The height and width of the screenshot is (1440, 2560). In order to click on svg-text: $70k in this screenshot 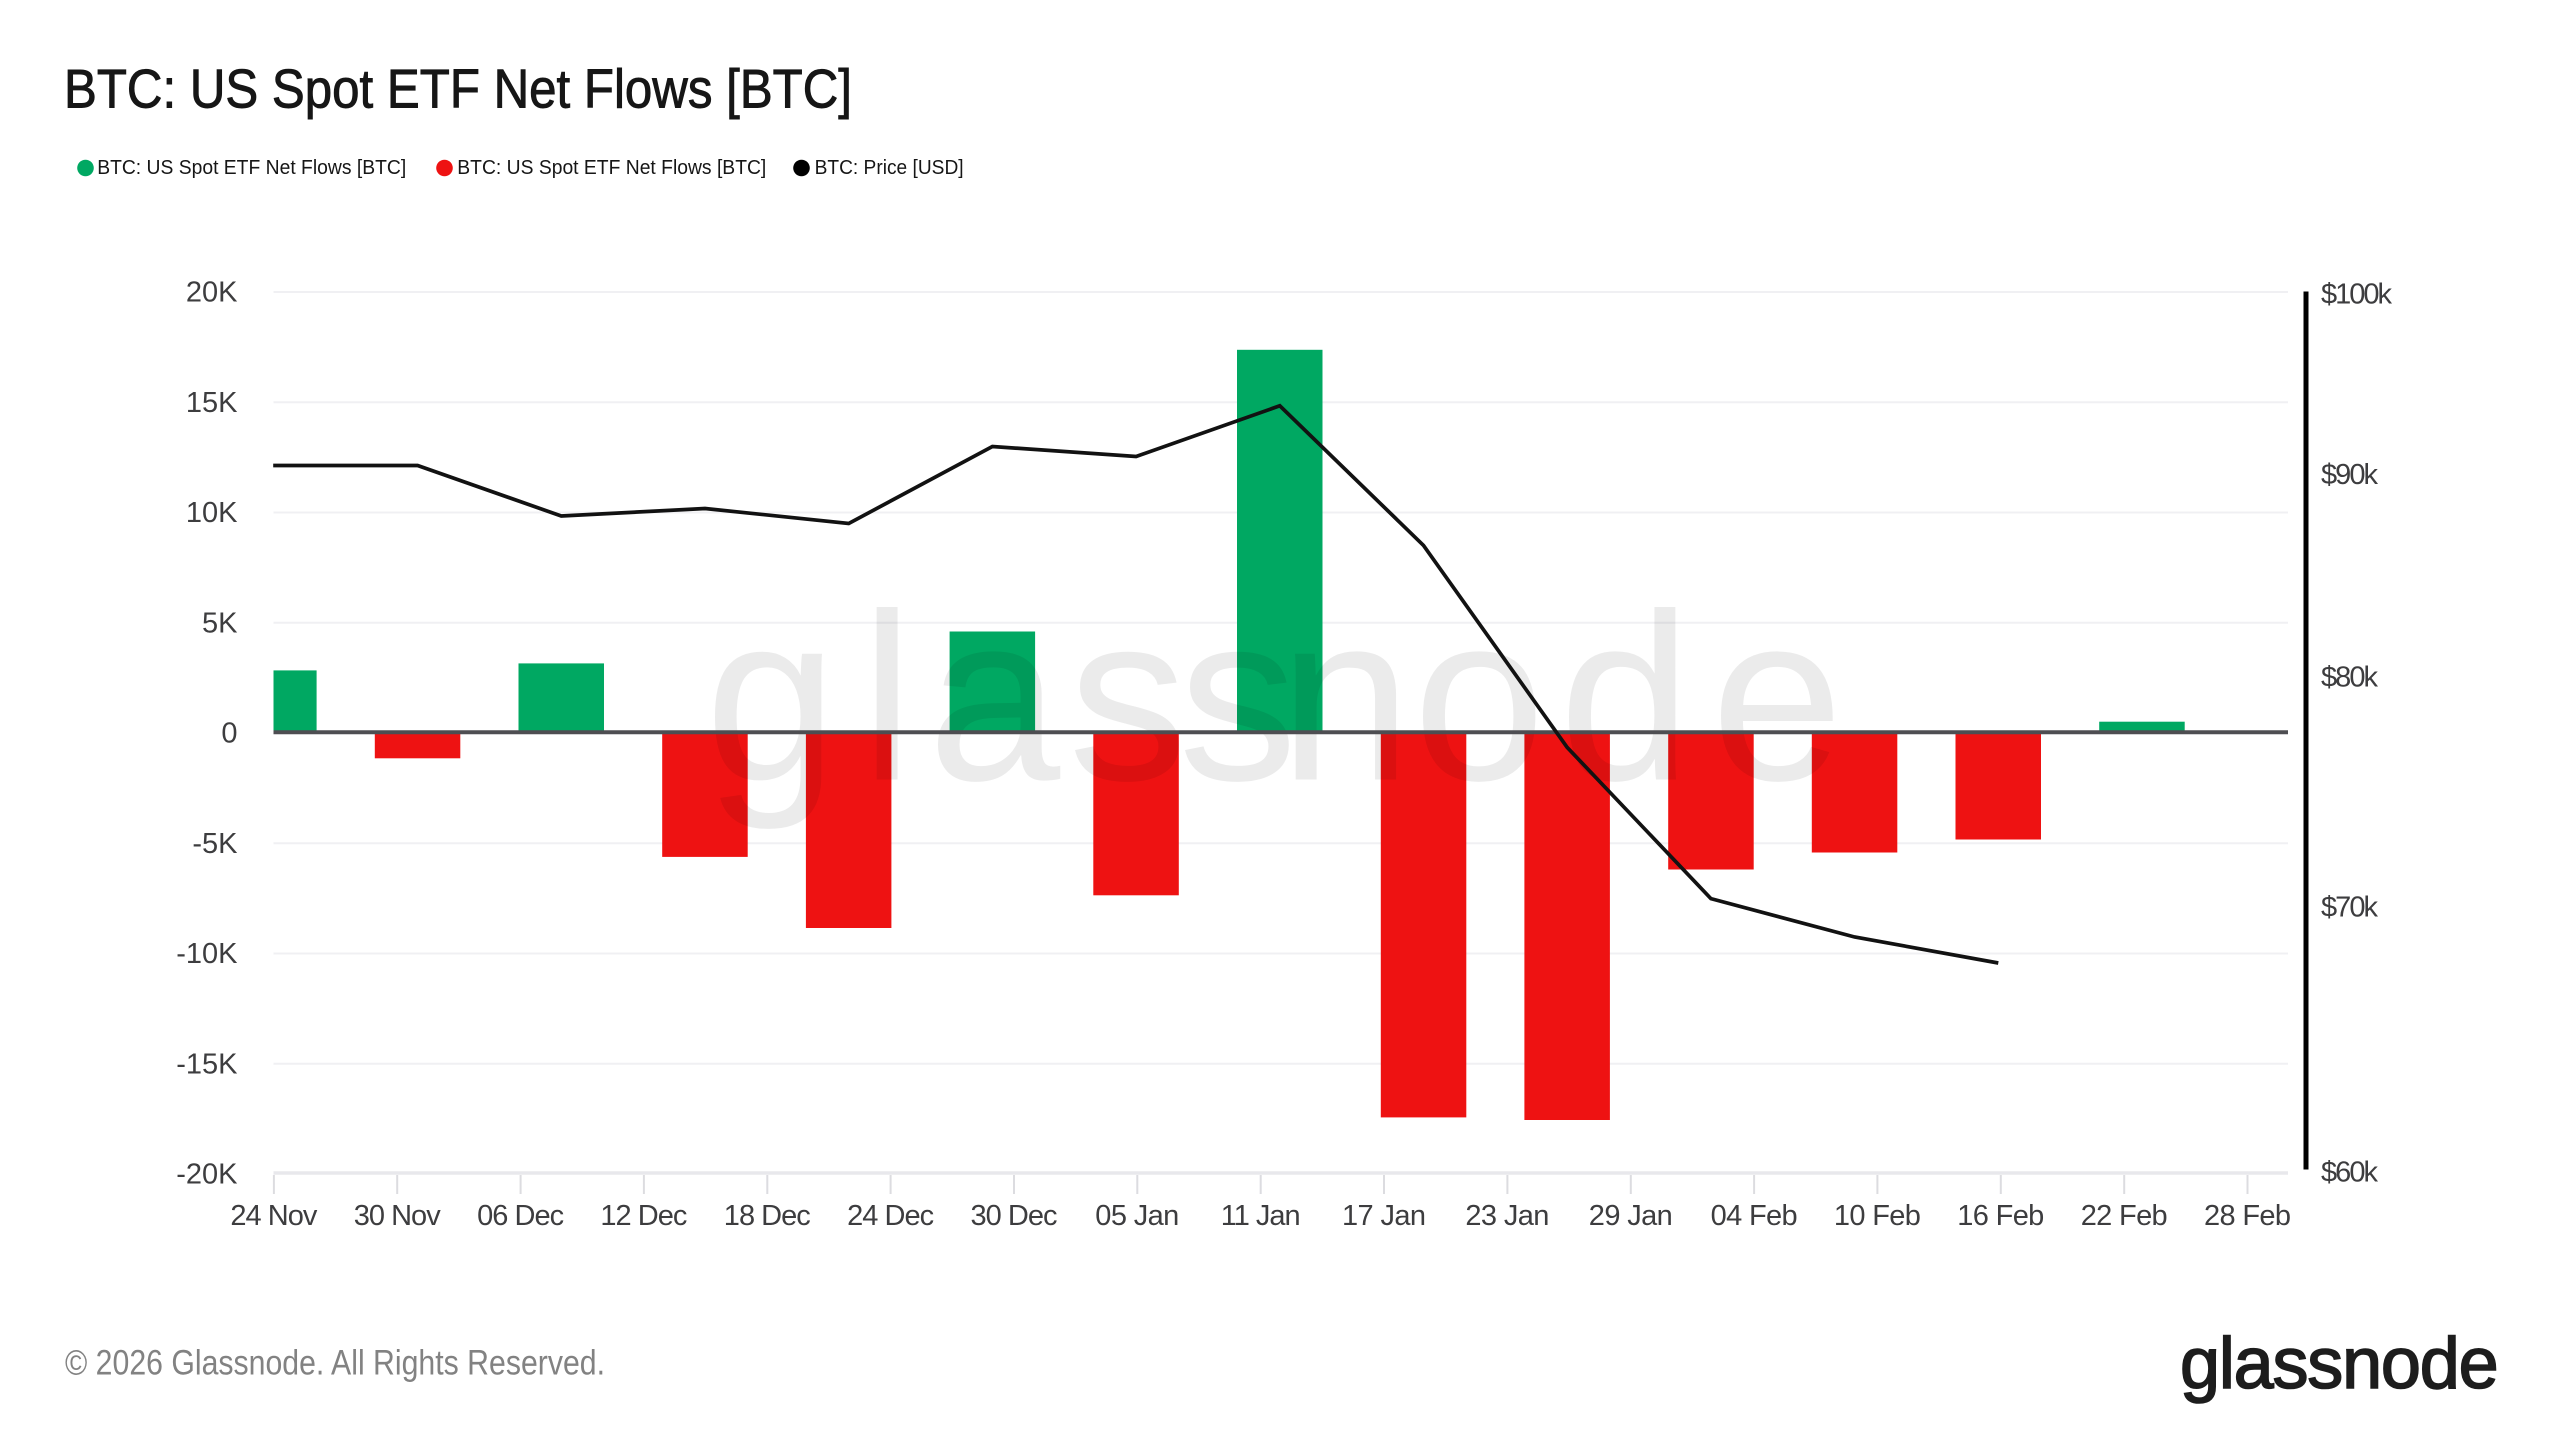, I will do `click(2350, 907)`.